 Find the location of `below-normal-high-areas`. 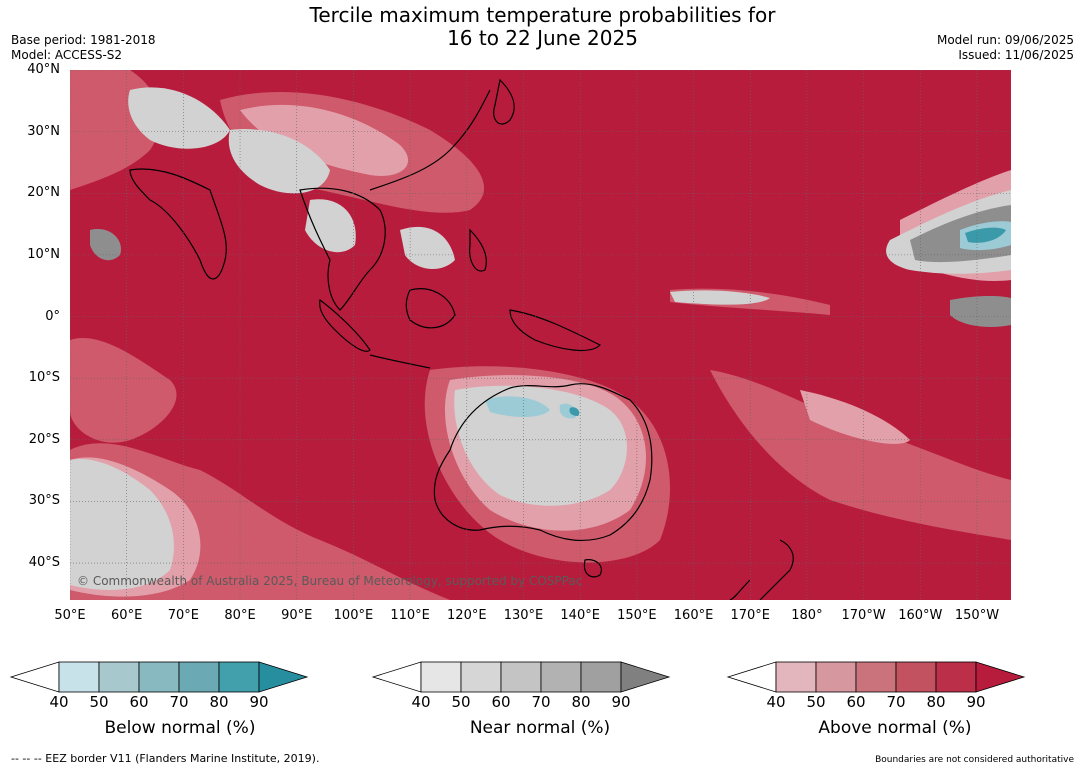

below-normal-high-areas is located at coordinates (787, 321).